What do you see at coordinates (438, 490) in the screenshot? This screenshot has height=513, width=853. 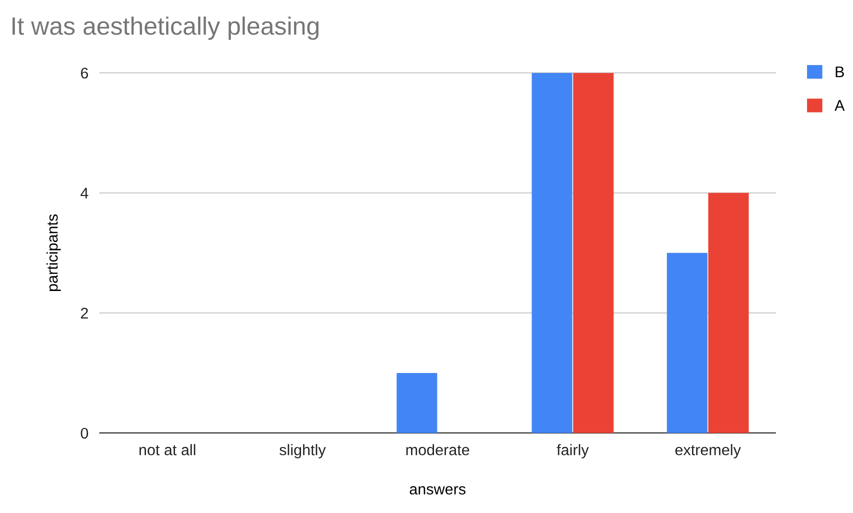 I see `x-axis-title: answers` at bounding box center [438, 490].